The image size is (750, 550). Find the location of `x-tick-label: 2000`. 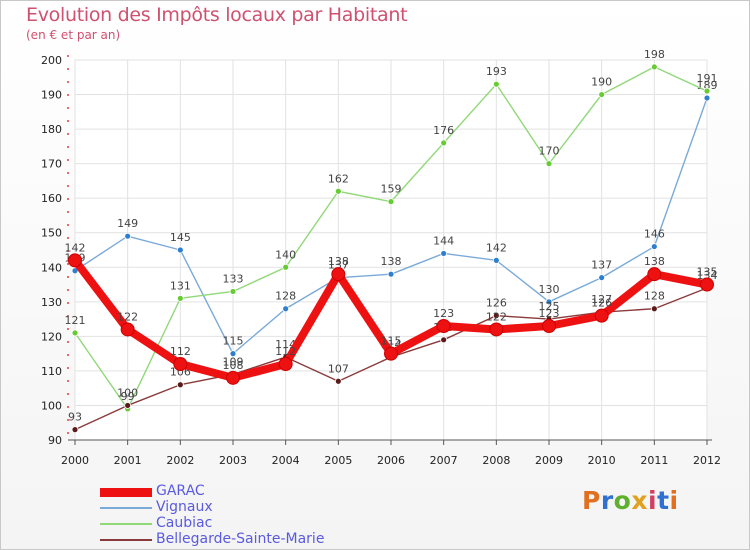

x-tick-label: 2000 is located at coordinates (75, 460).